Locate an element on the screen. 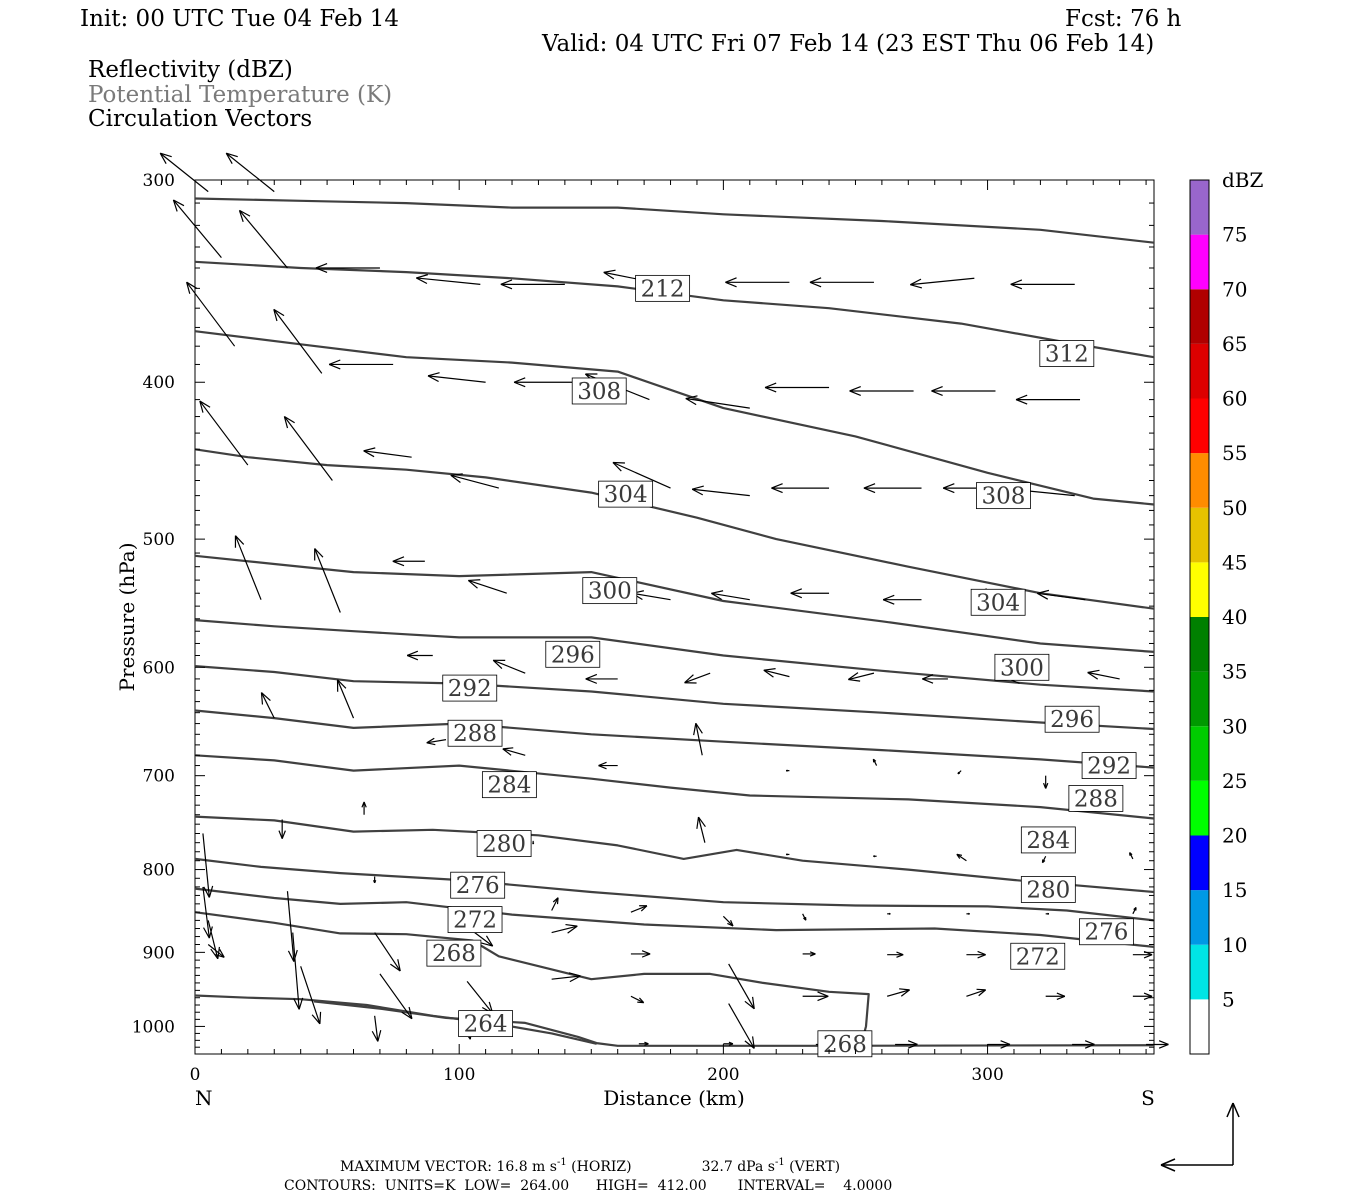 The image size is (1350, 1200). contour-label: 272 is located at coordinates (1038, 956).